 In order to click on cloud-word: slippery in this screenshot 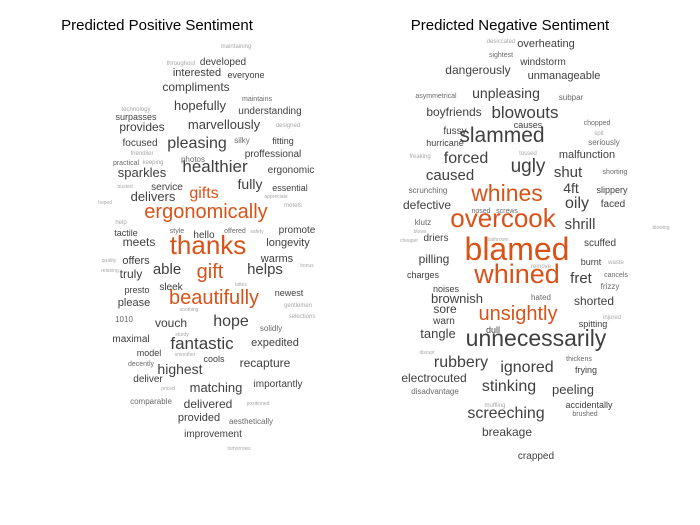, I will do `click(612, 190)`.